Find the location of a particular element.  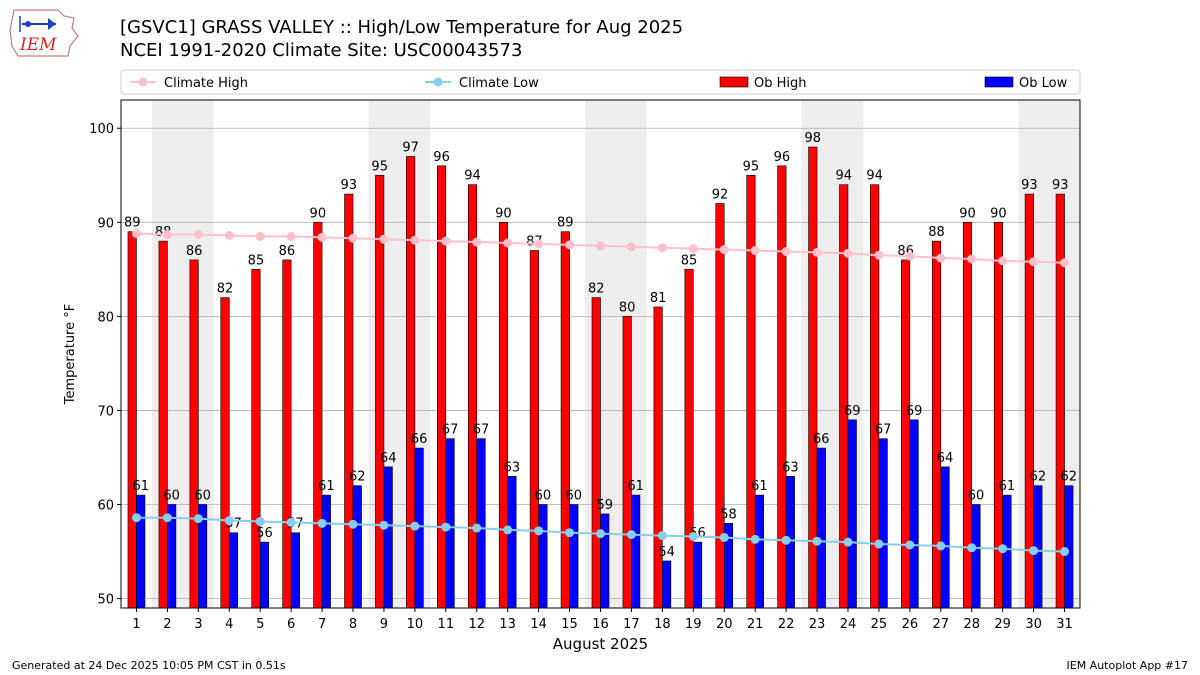

x-tick-label: 17 is located at coordinates (631, 624).